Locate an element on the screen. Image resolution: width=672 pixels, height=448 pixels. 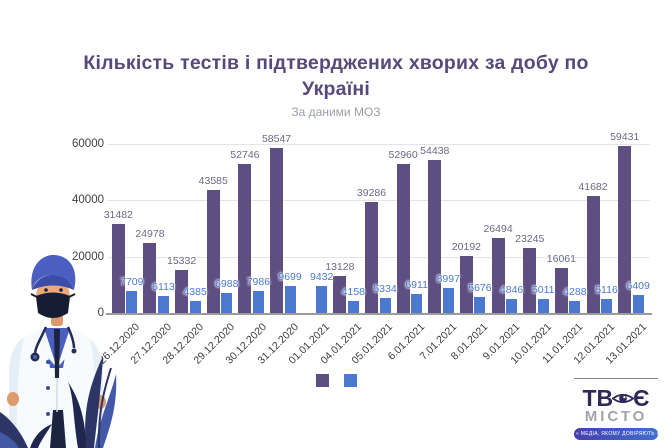
y-axis-tick-label: 40000 is located at coordinates (88, 200).